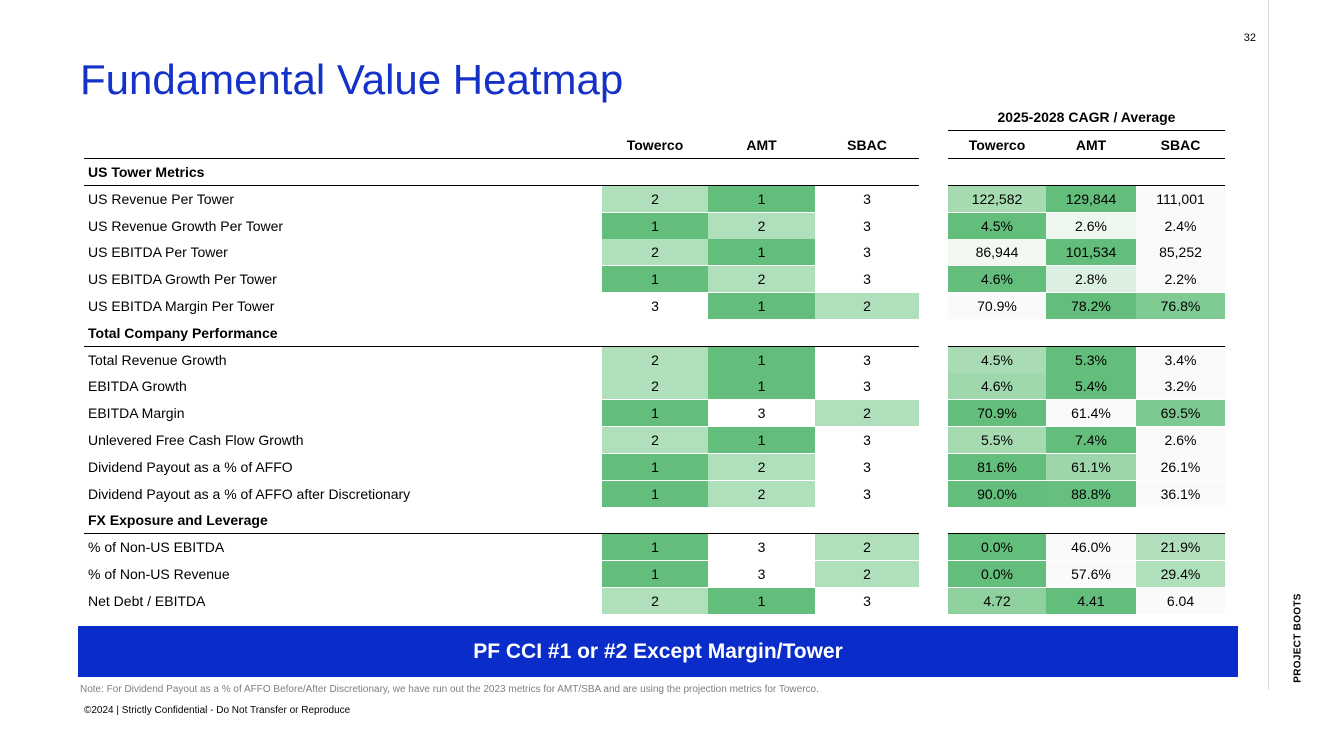 The image size is (1333, 749). What do you see at coordinates (1091, 601) in the screenshot?
I see `value-cell: 4.41` at bounding box center [1091, 601].